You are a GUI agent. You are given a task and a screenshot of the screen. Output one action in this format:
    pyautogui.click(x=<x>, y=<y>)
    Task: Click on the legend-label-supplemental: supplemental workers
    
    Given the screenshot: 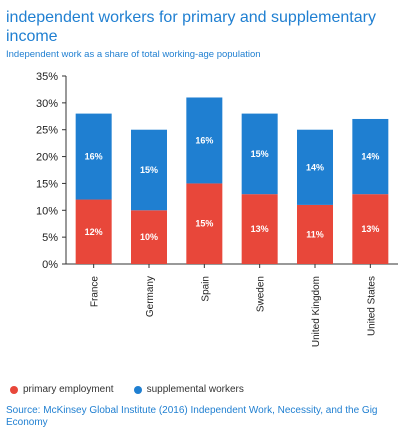 What is the action you would take?
    pyautogui.click(x=195, y=389)
    